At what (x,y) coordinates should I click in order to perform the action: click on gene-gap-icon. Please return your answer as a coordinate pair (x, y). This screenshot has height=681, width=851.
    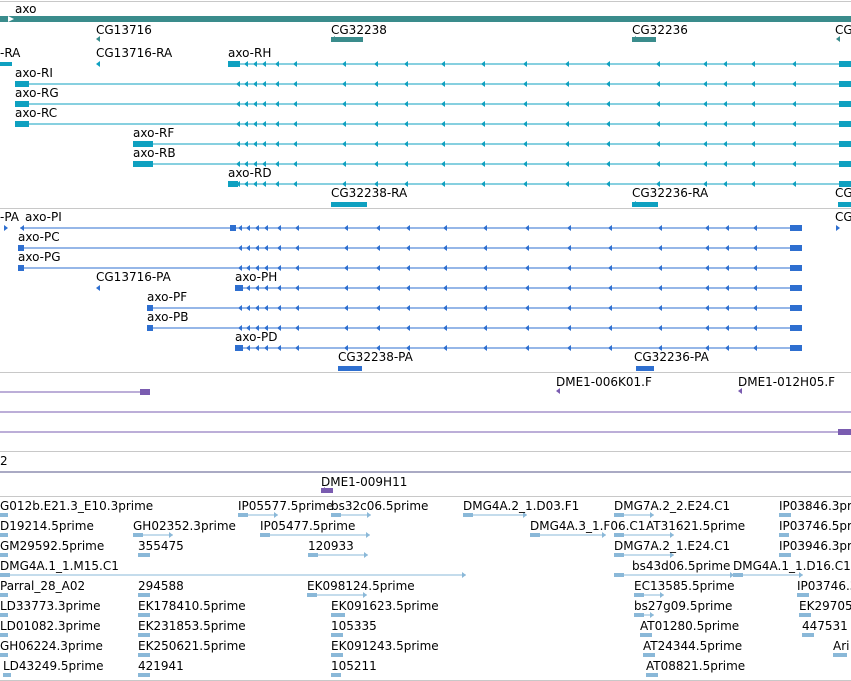
    Looking at the image, I should click on (11, 19).